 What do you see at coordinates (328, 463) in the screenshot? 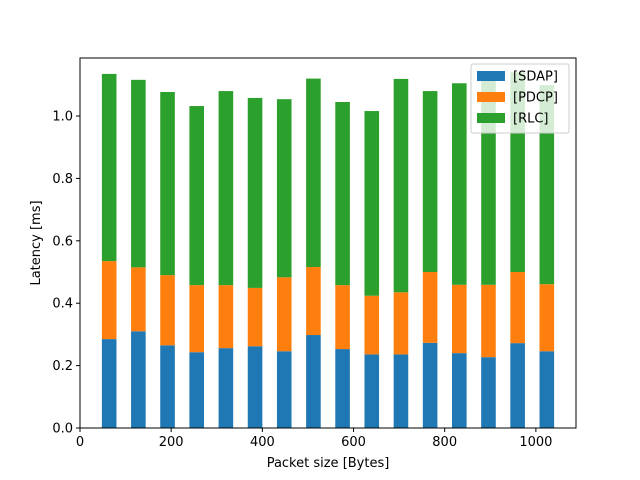
I see `x-axis-label: Packet size [Bytes]` at bounding box center [328, 463].